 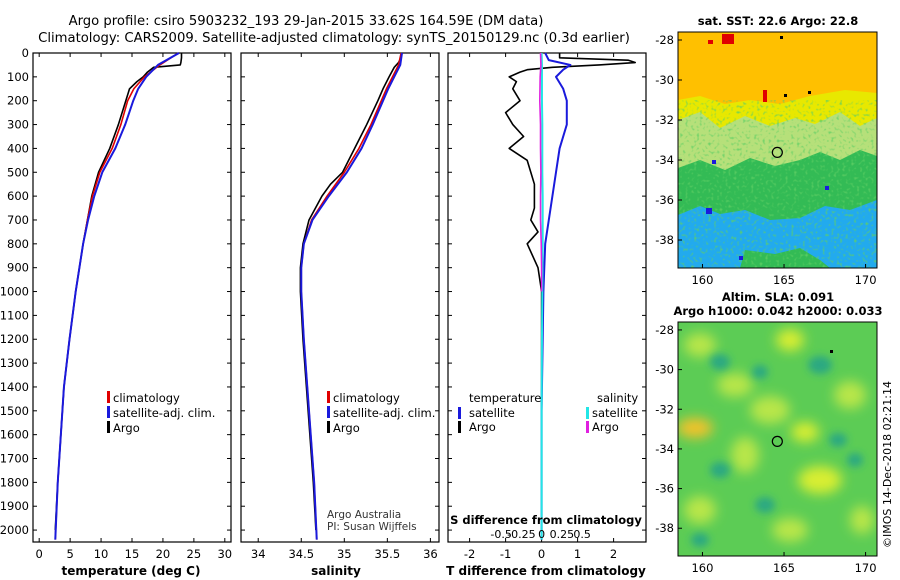 I want to click on depth-tick-label: 1000, so click(x=14, y=292).